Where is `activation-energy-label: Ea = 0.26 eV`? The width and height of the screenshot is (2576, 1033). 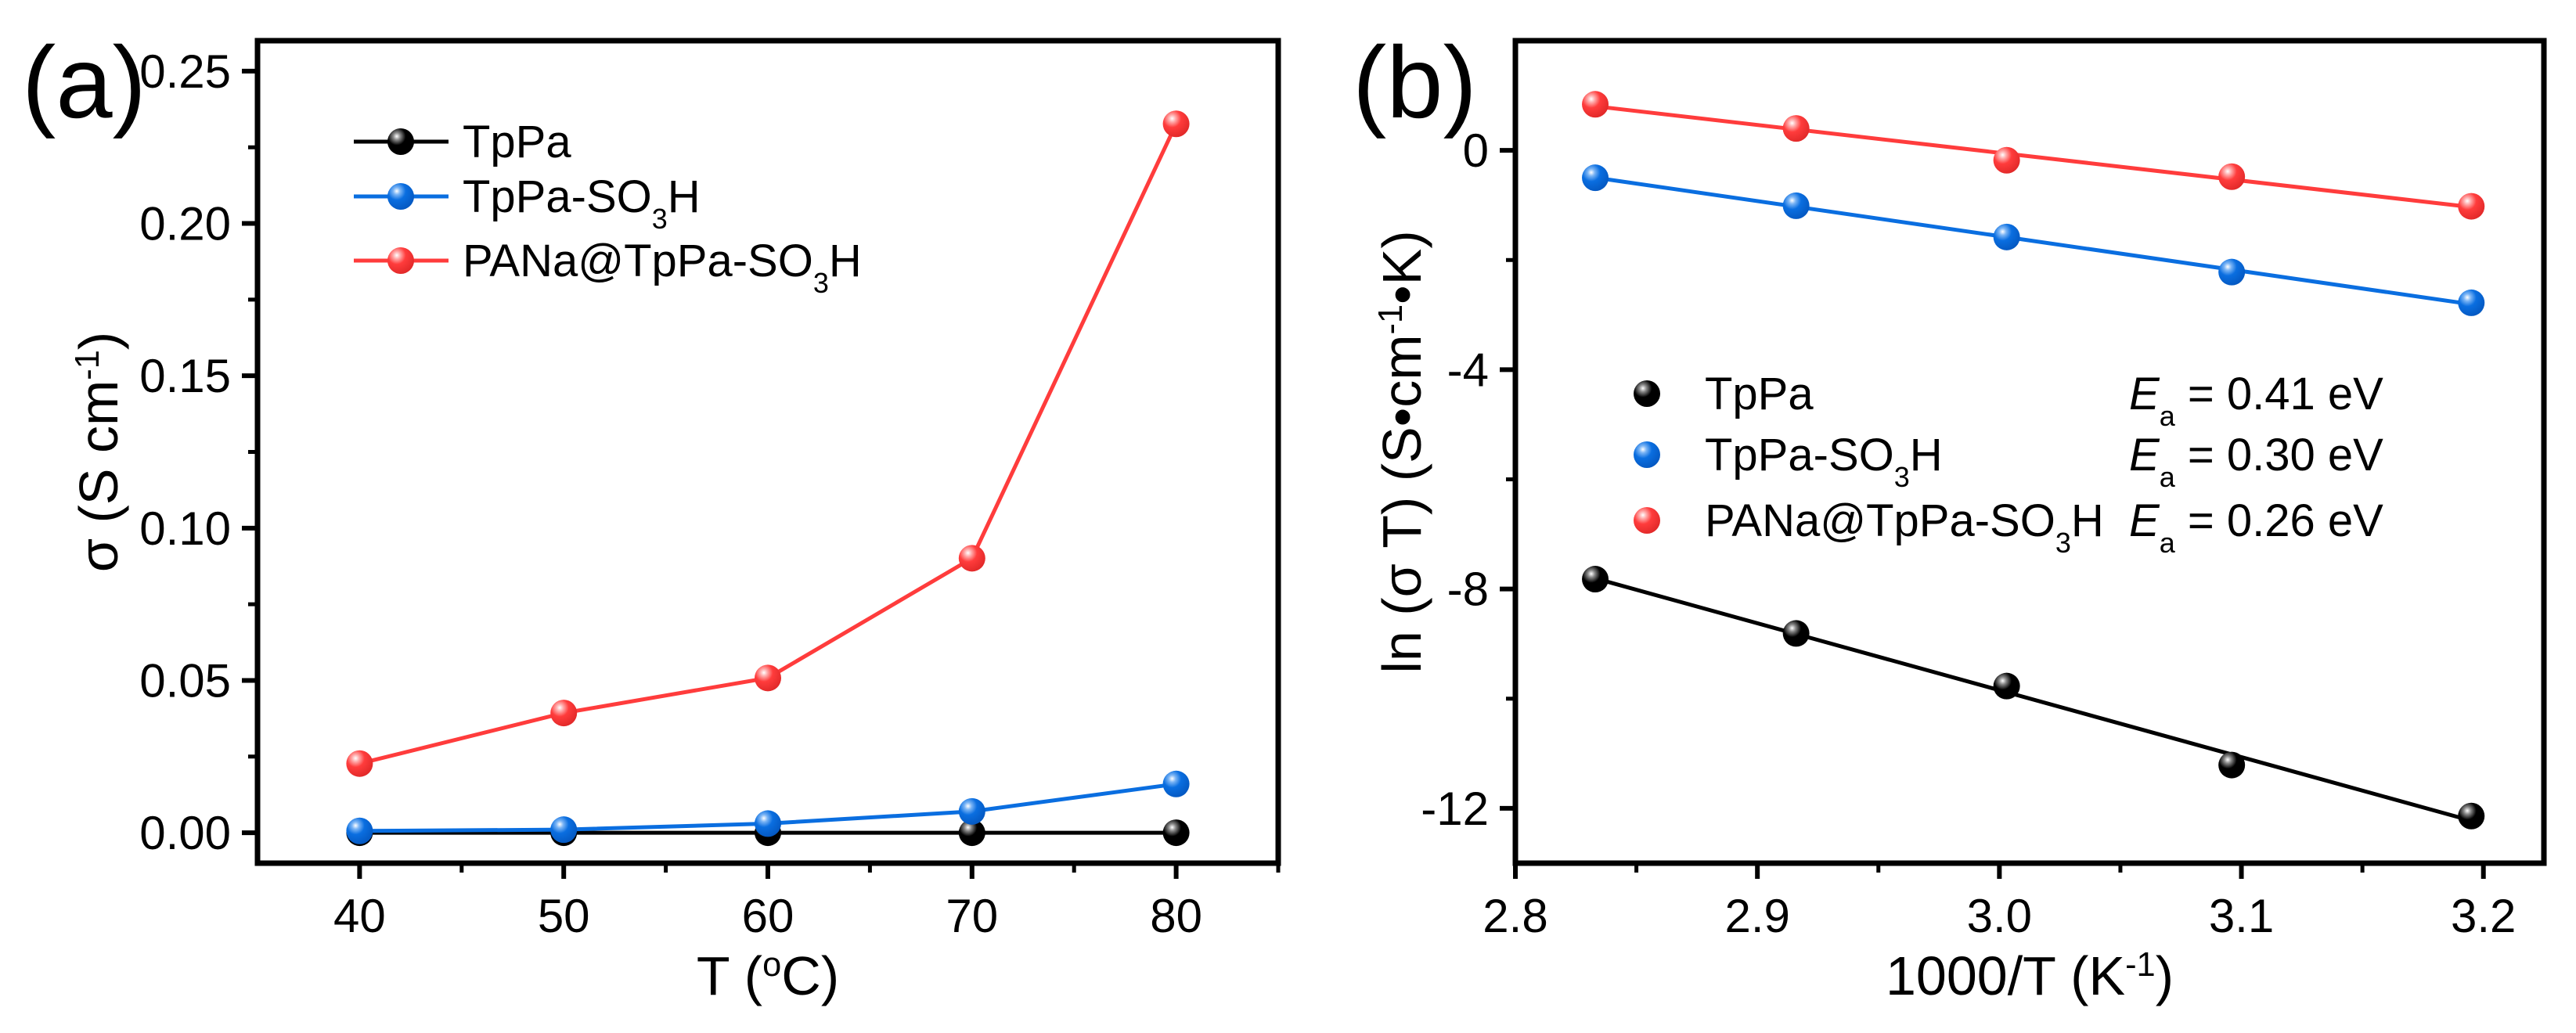 activation-energy-label: Ea = 0.26 eV is located at coordinates (2256, 527).